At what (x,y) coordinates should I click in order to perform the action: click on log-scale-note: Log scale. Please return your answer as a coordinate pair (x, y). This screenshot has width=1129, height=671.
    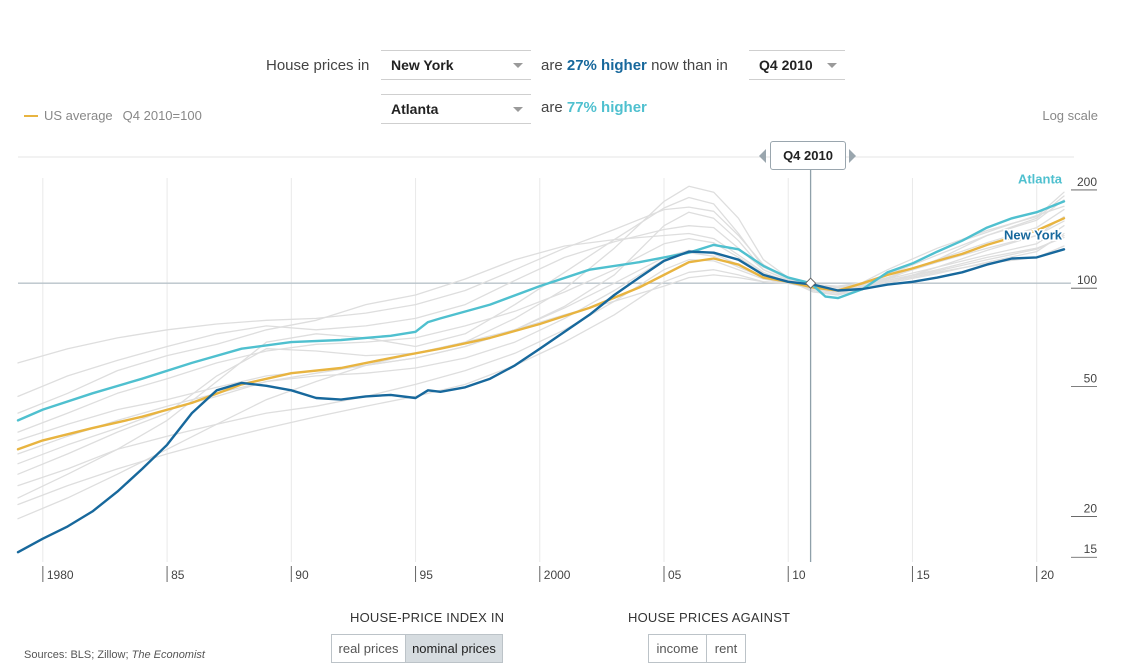
    Looking at the image, I should click on (1070, 115).